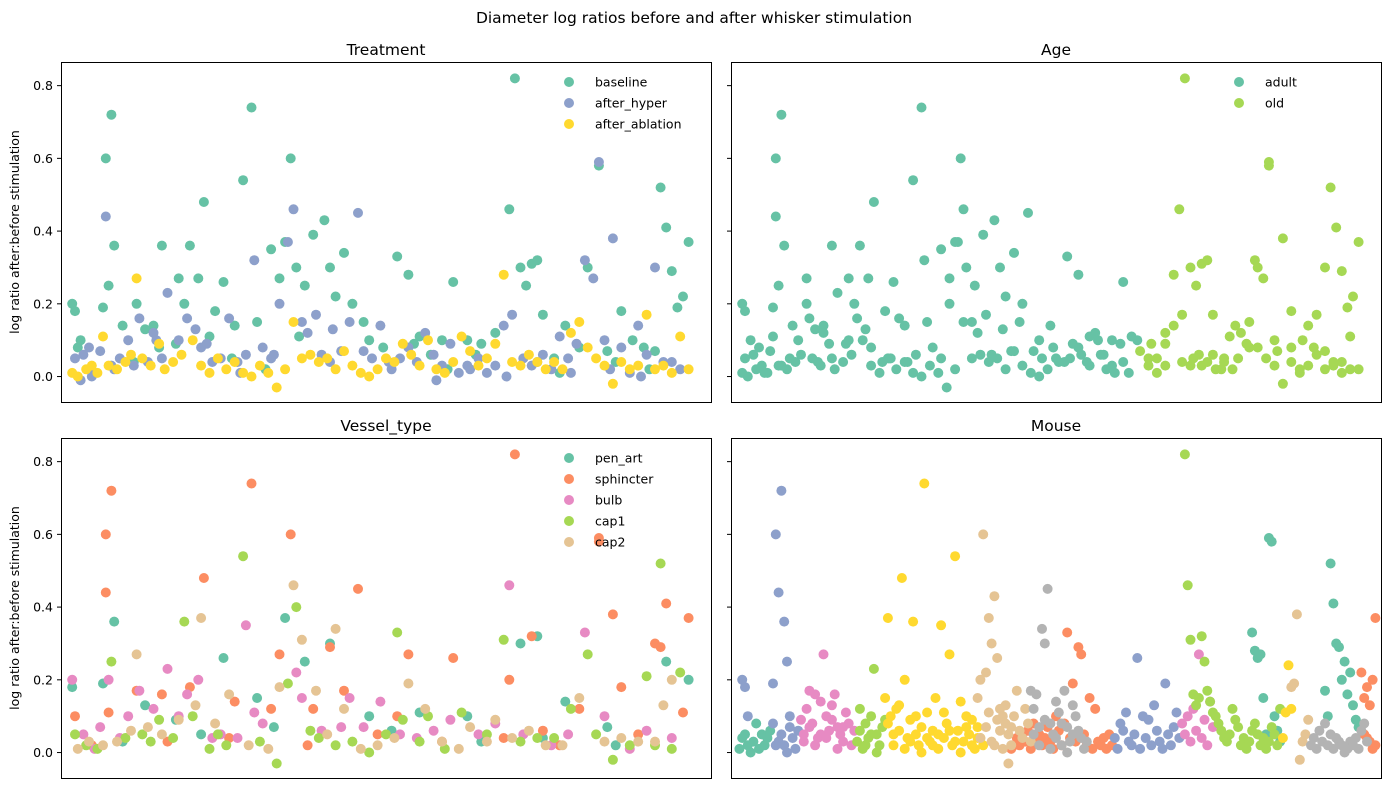 This screenshot has height=788, width=1389. Describe the element at coordinates (1056, 50) in the screenshot. I see `subplot-title: Age` at that location.